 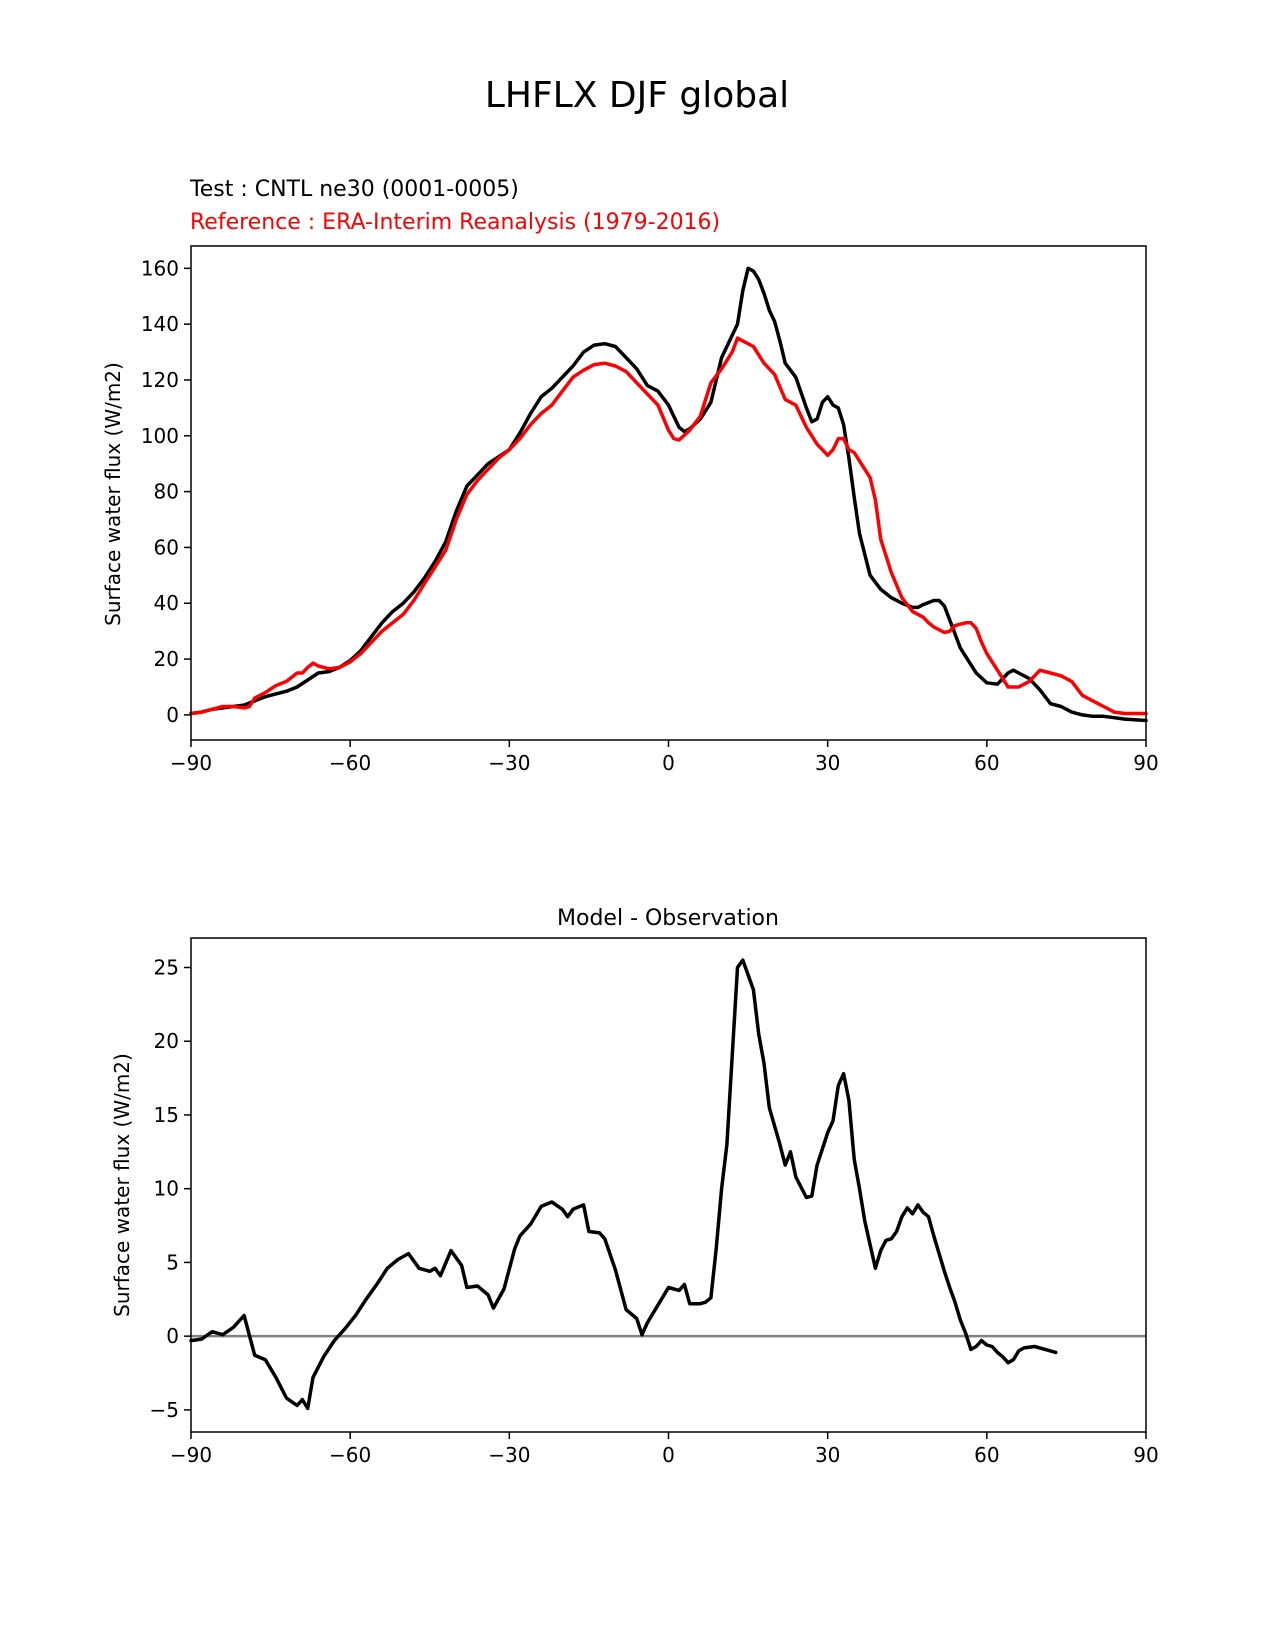 I want to click on y-tick-label-top: 120, so click(x=160, y=380).